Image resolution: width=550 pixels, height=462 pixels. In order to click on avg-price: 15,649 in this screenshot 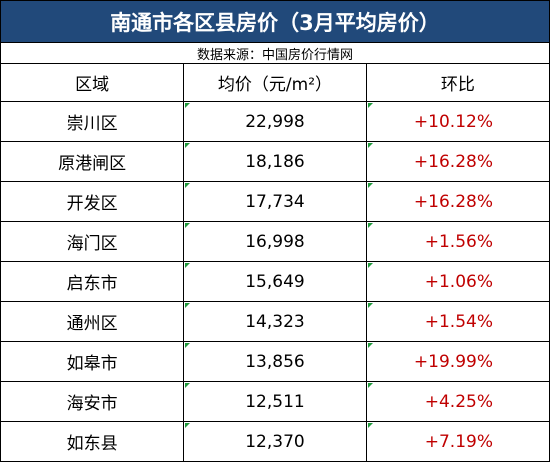, I will do `click(275, 281)`.